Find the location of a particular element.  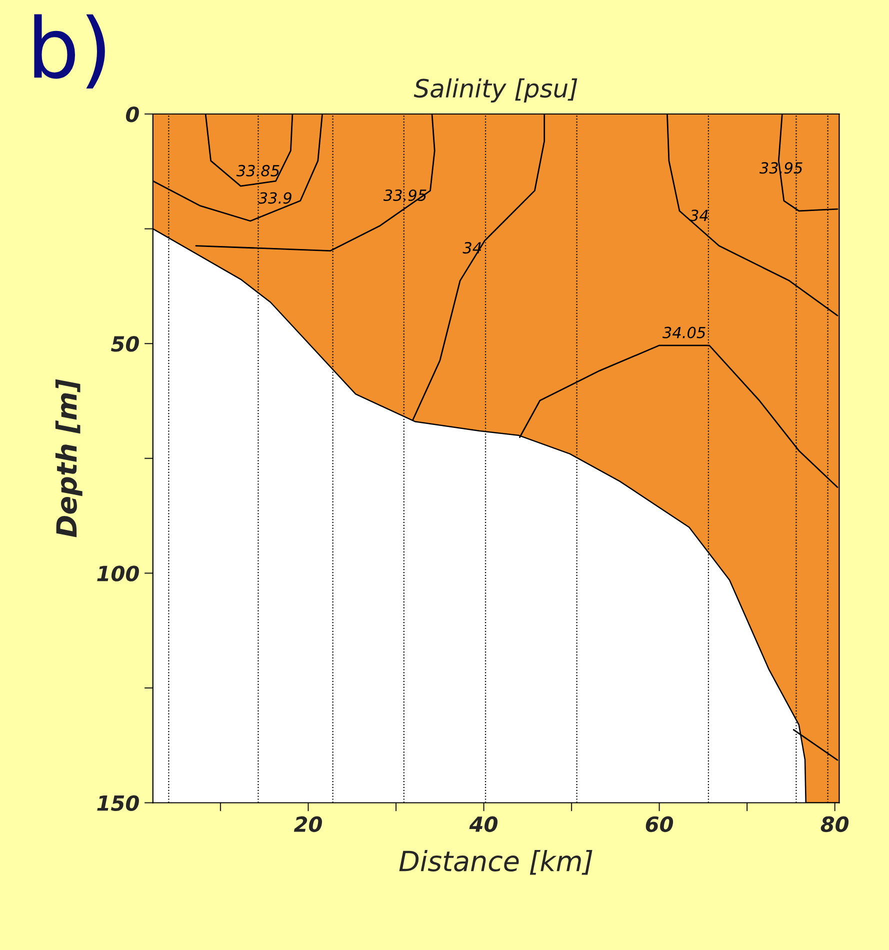

y-tick-label: 150 is located at coordinates (118, 803).